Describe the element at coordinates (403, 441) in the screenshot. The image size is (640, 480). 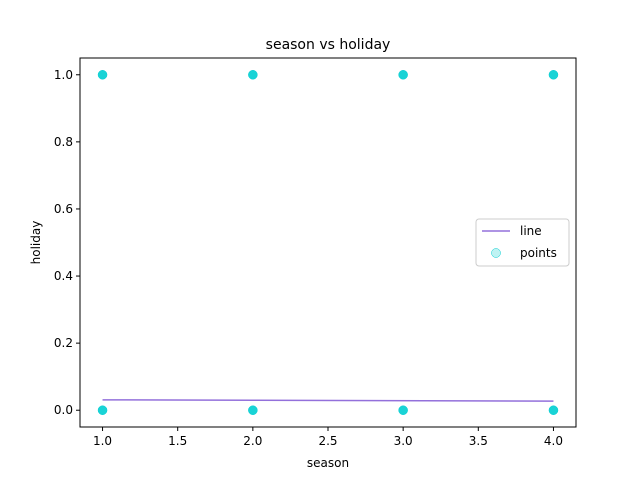
I see `x-tick-label: 3.0` at that location.